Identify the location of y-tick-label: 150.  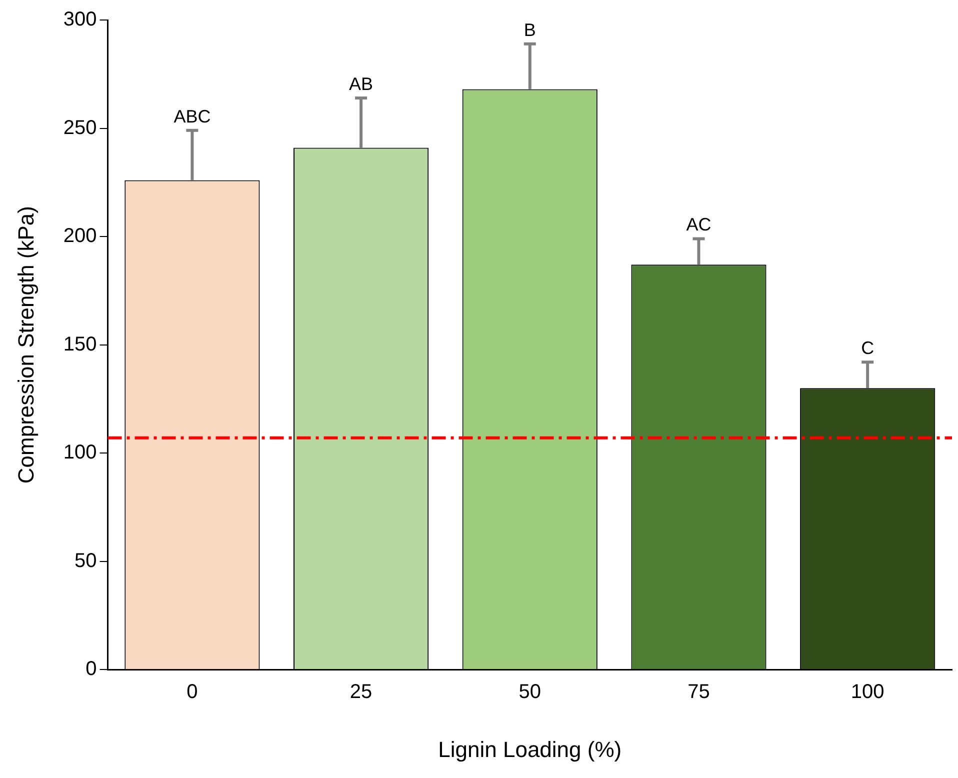
(80, 344).